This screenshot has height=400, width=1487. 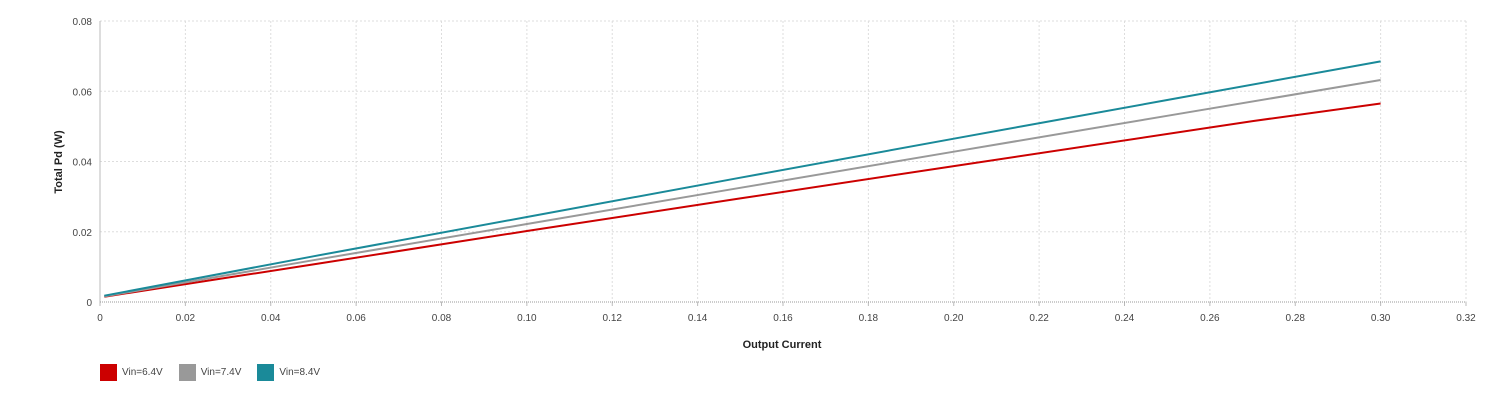 What do you see at coordinates (442, 318) in the screenshot?
I see `x-tick-label: 0.08` at bounding box center [442, 318].